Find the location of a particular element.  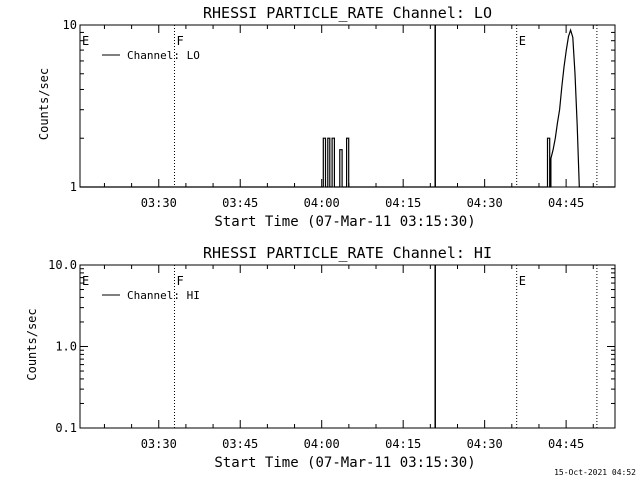

chart-title: RHESSI PARTICLE_RATE Channel: HI is located at coordinates (347, 253).